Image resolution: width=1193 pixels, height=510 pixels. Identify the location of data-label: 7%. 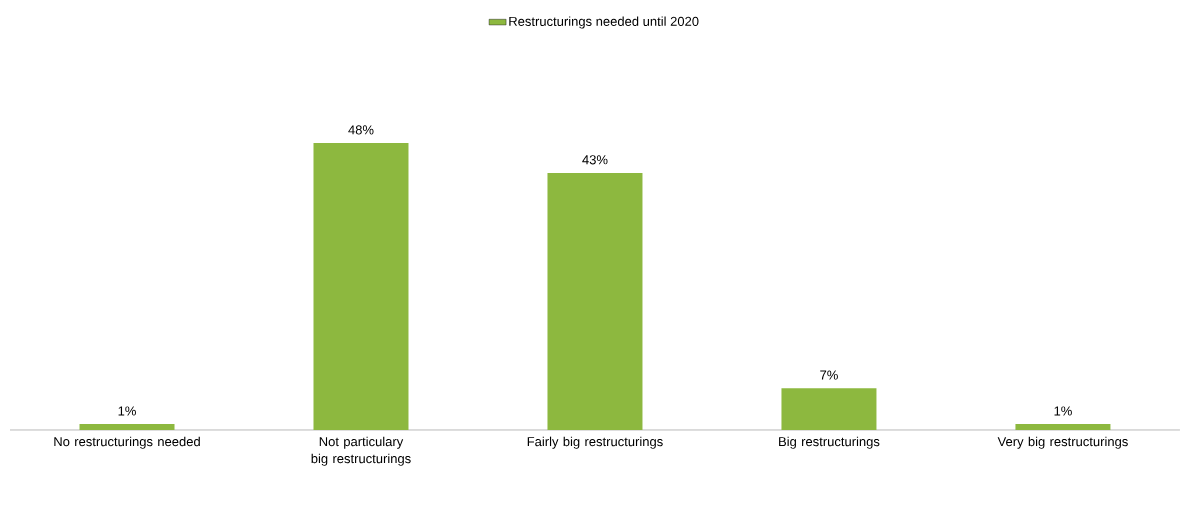
(829, 375).